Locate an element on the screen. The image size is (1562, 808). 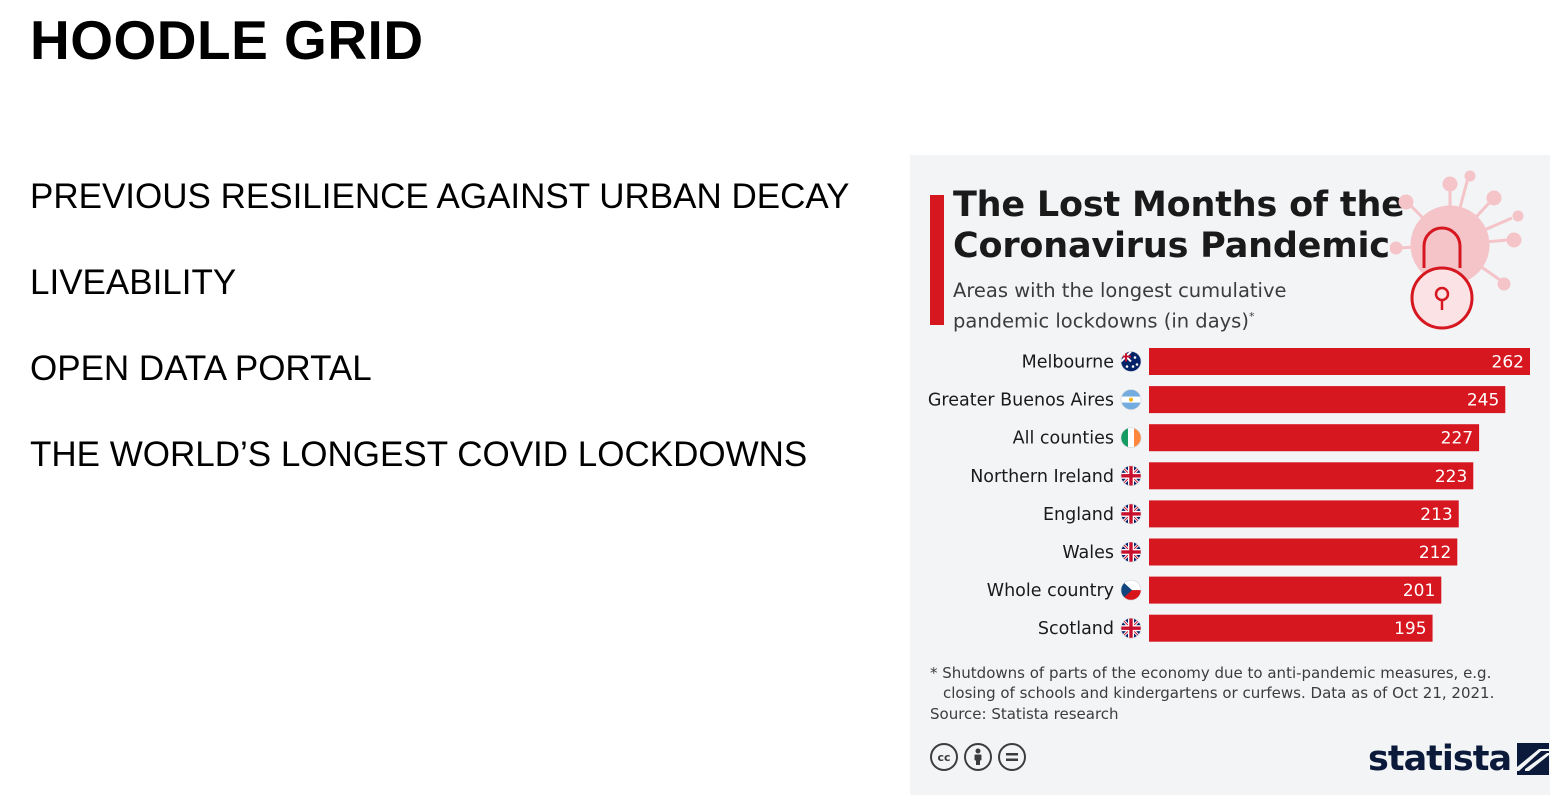
bullet-item: OPEN DATA PORTAL is located at coordinates (201, 368).